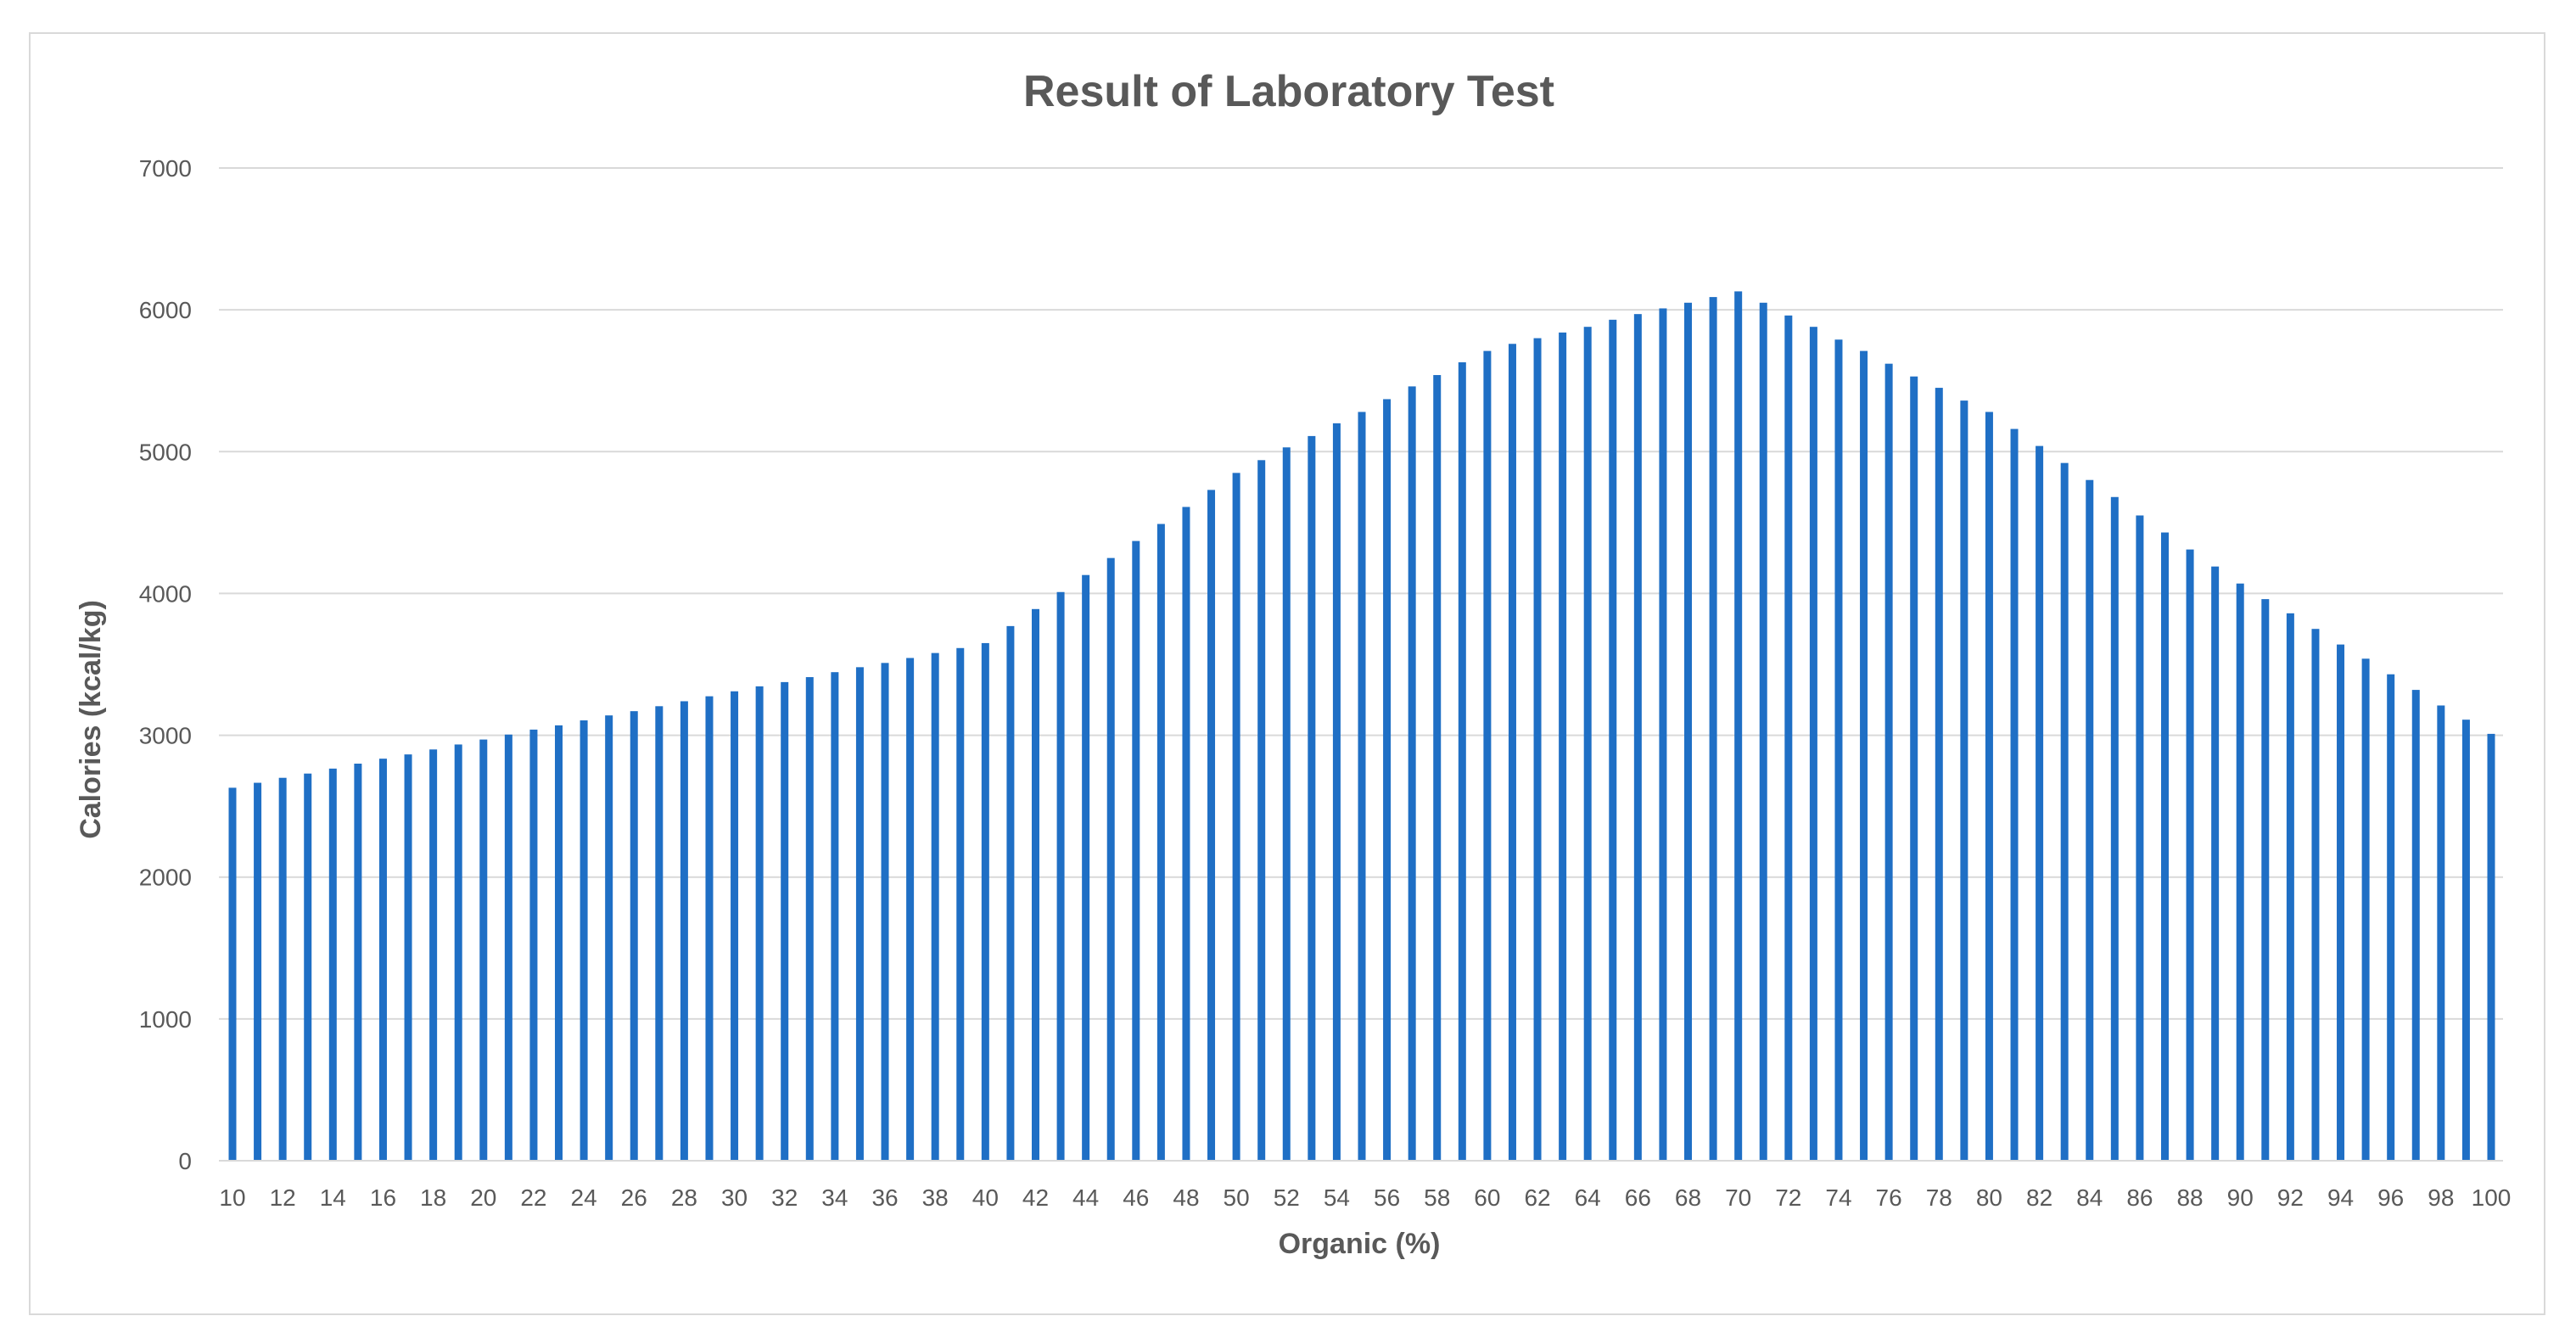 Image resolution: width=2576 pixels, height=1344 pixels. What do you see at coordinates (166, 593) in the screenshot?
I see `y-tick-label-4000: 4000` at bounding box center [166, 593].